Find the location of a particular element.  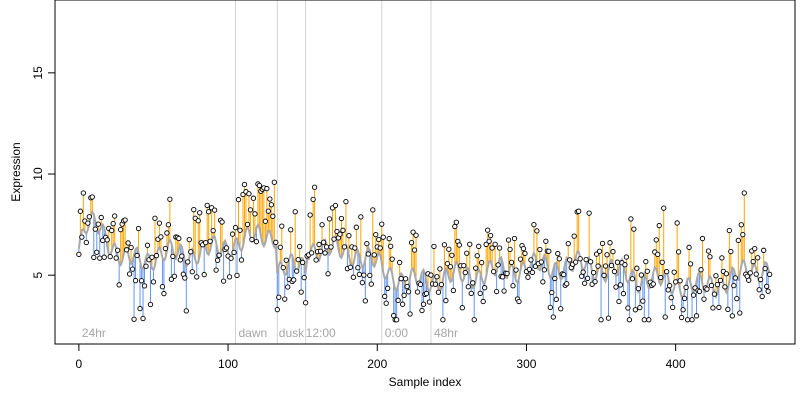

y-tick-label: 10 is located at coordinates (38, 174).